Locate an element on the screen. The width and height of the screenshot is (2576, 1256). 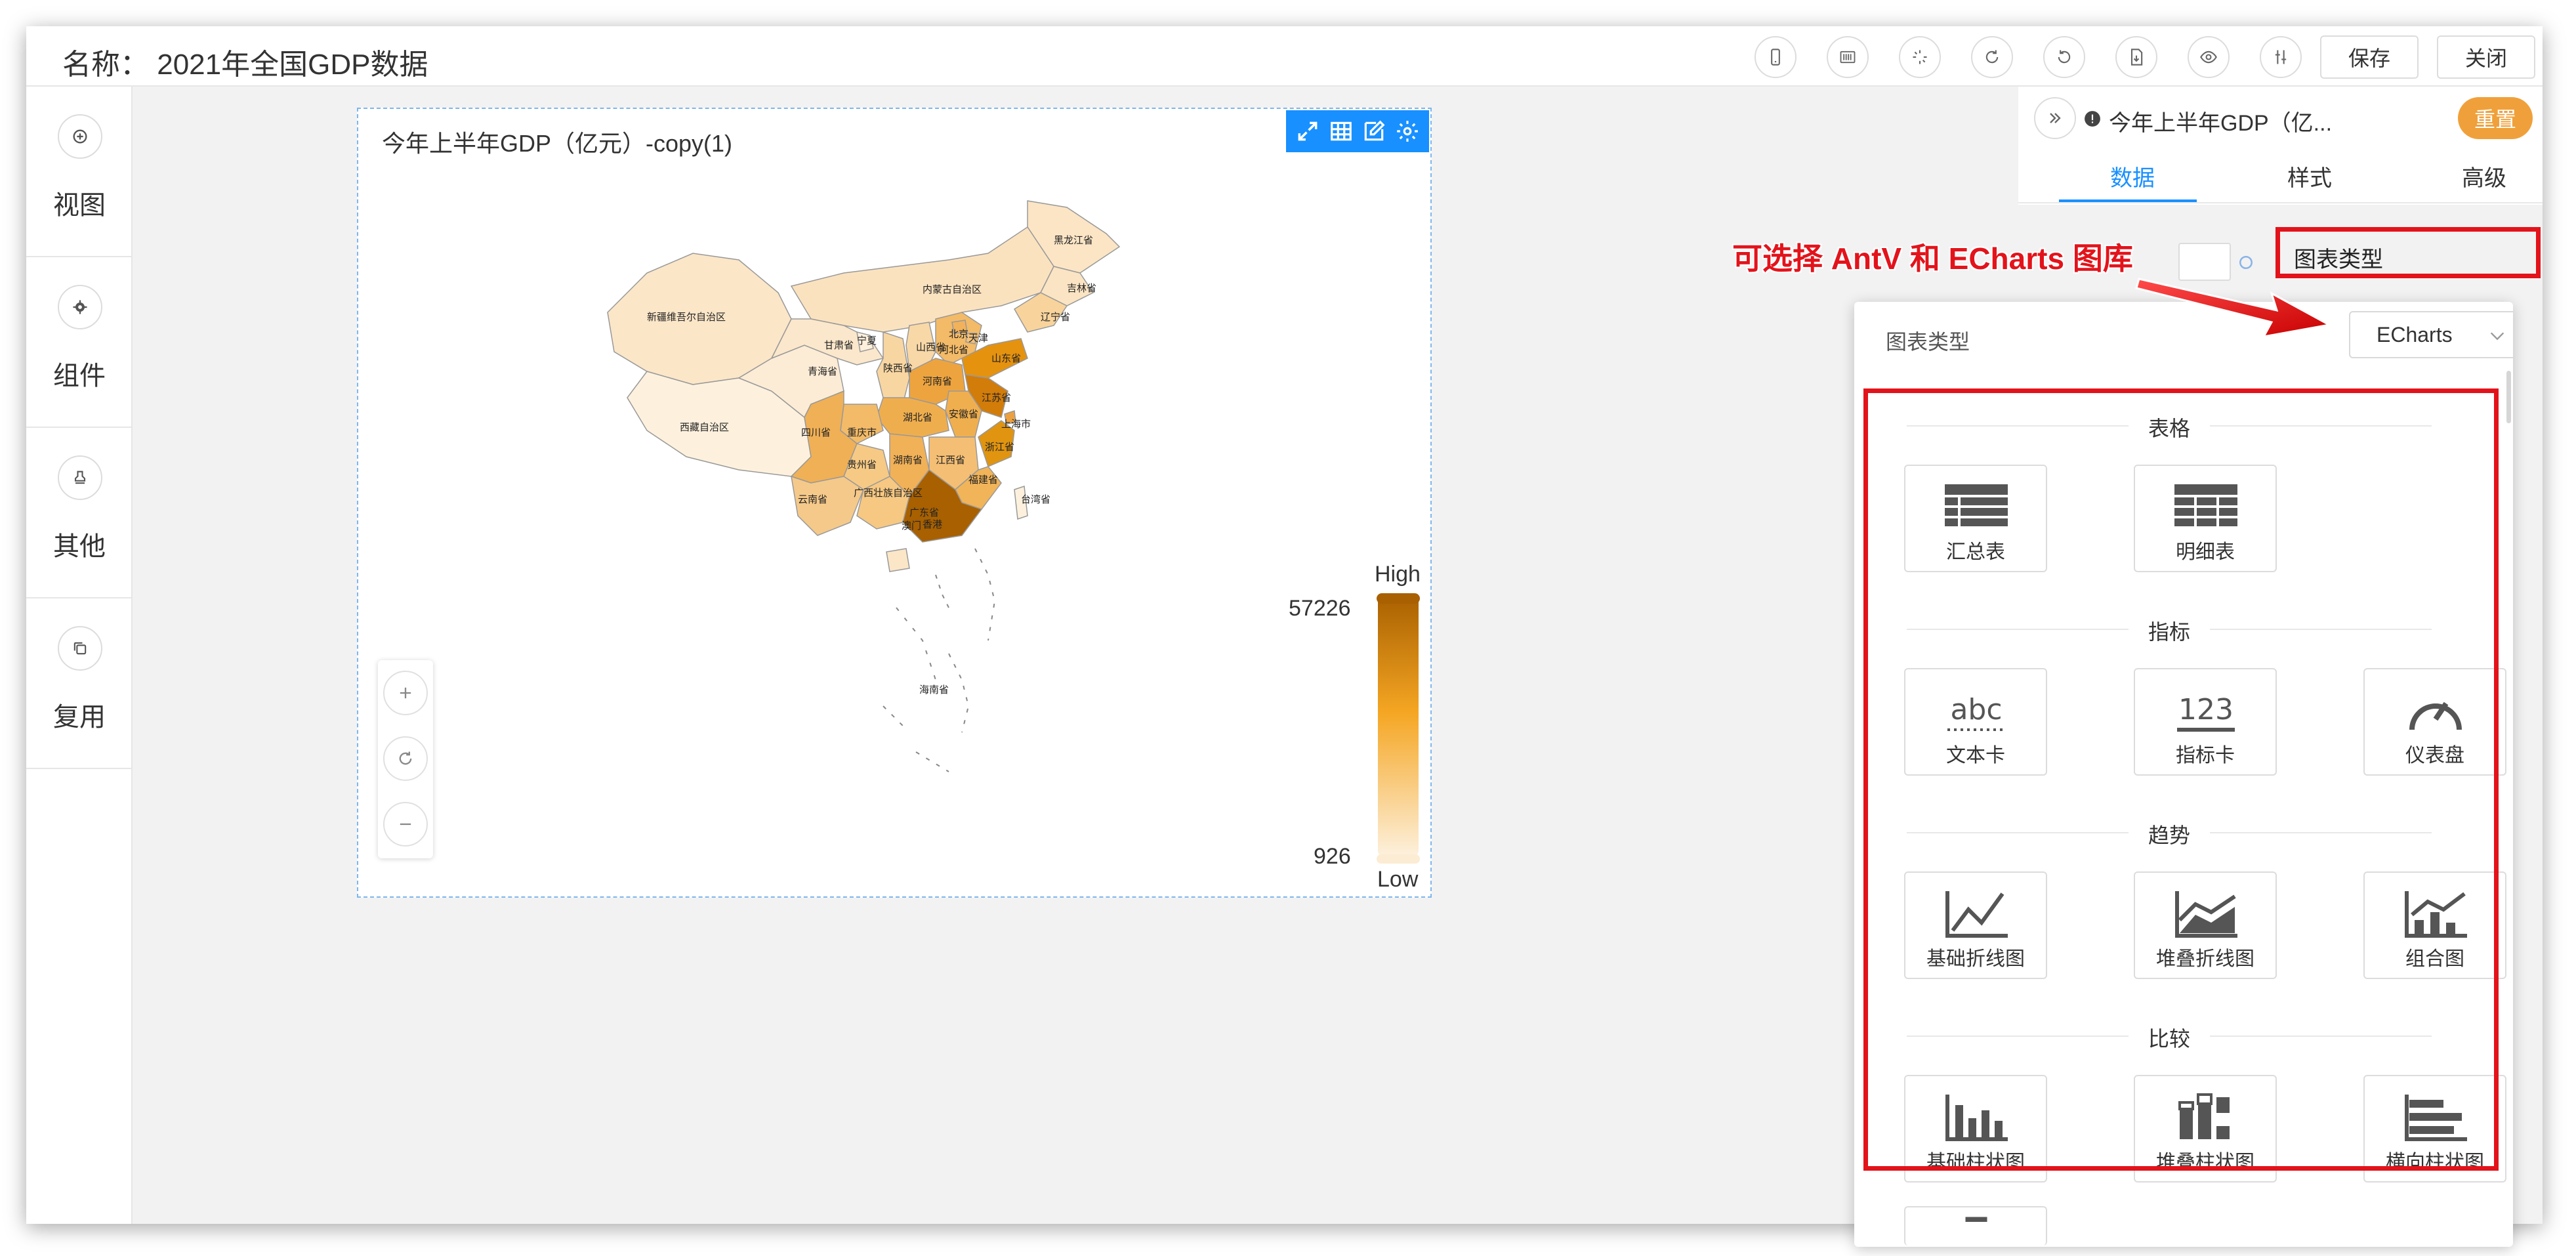
selected-library: ECharts is located at coordinates (2415, 334).